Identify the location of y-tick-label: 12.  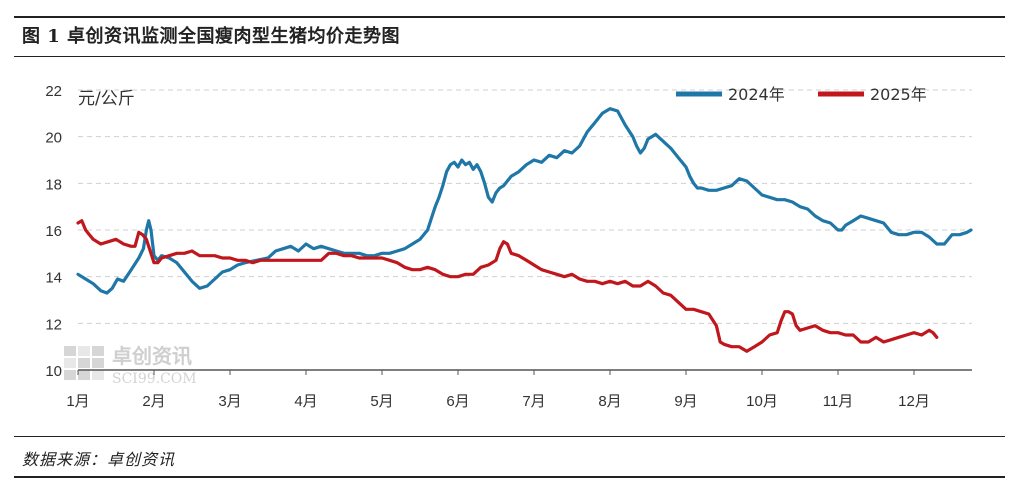
(53, 324).